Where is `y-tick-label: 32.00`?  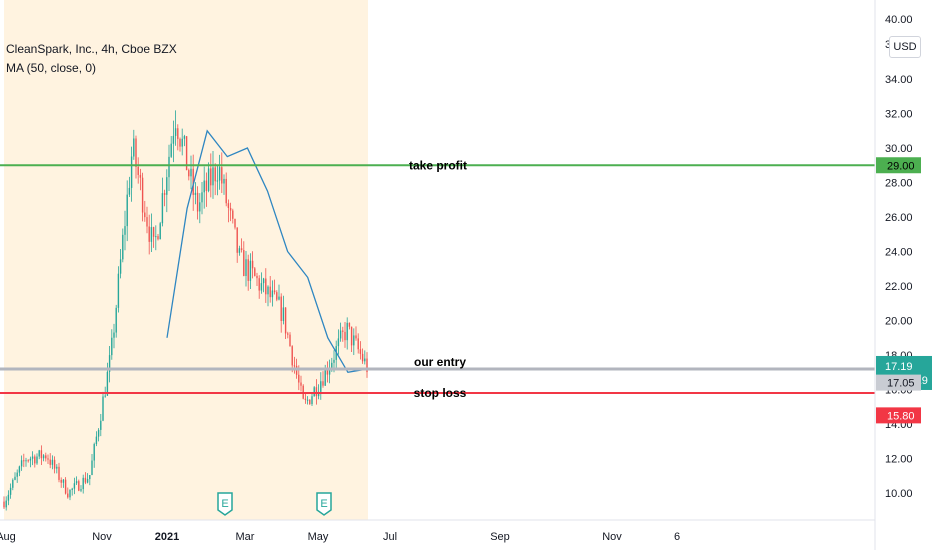
y-tick-label: 32.00 is located at coordinates (899, 115).